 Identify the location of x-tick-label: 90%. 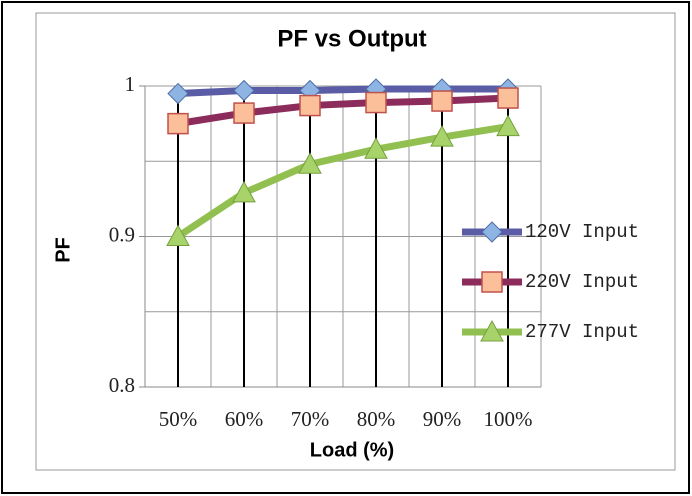
(442, 419).